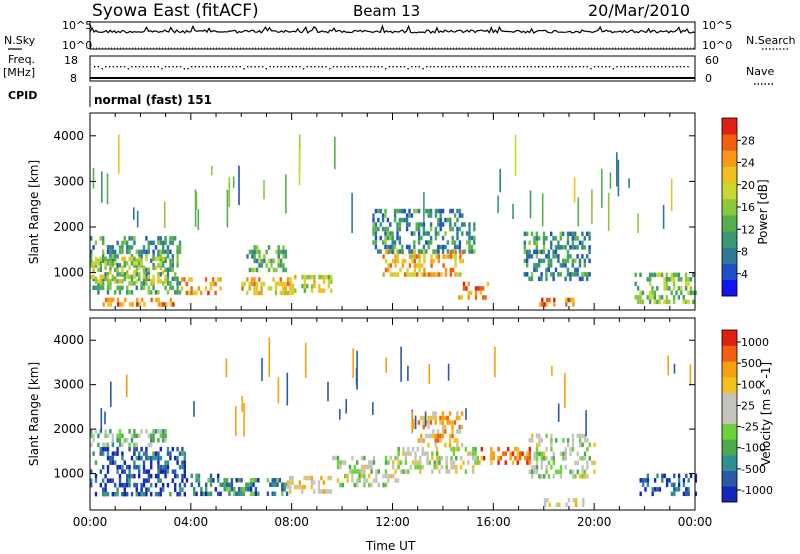 The image size is (800, 554). Describe the element at coordinates (392, 35) in the screenshot. I see `nsky-frame` at that location.